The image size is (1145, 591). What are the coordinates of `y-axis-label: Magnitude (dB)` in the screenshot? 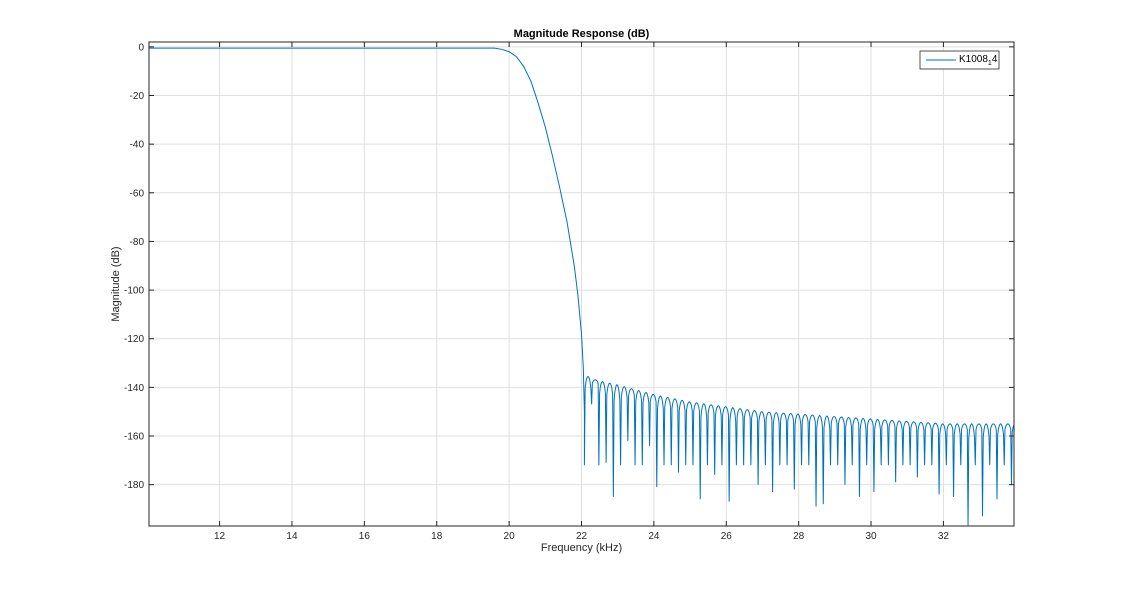 It's located at (116, 283).